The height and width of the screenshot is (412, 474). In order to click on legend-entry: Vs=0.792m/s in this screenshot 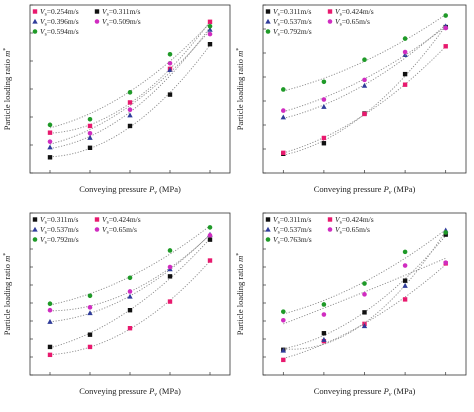, I will do `click(59, 240)`.